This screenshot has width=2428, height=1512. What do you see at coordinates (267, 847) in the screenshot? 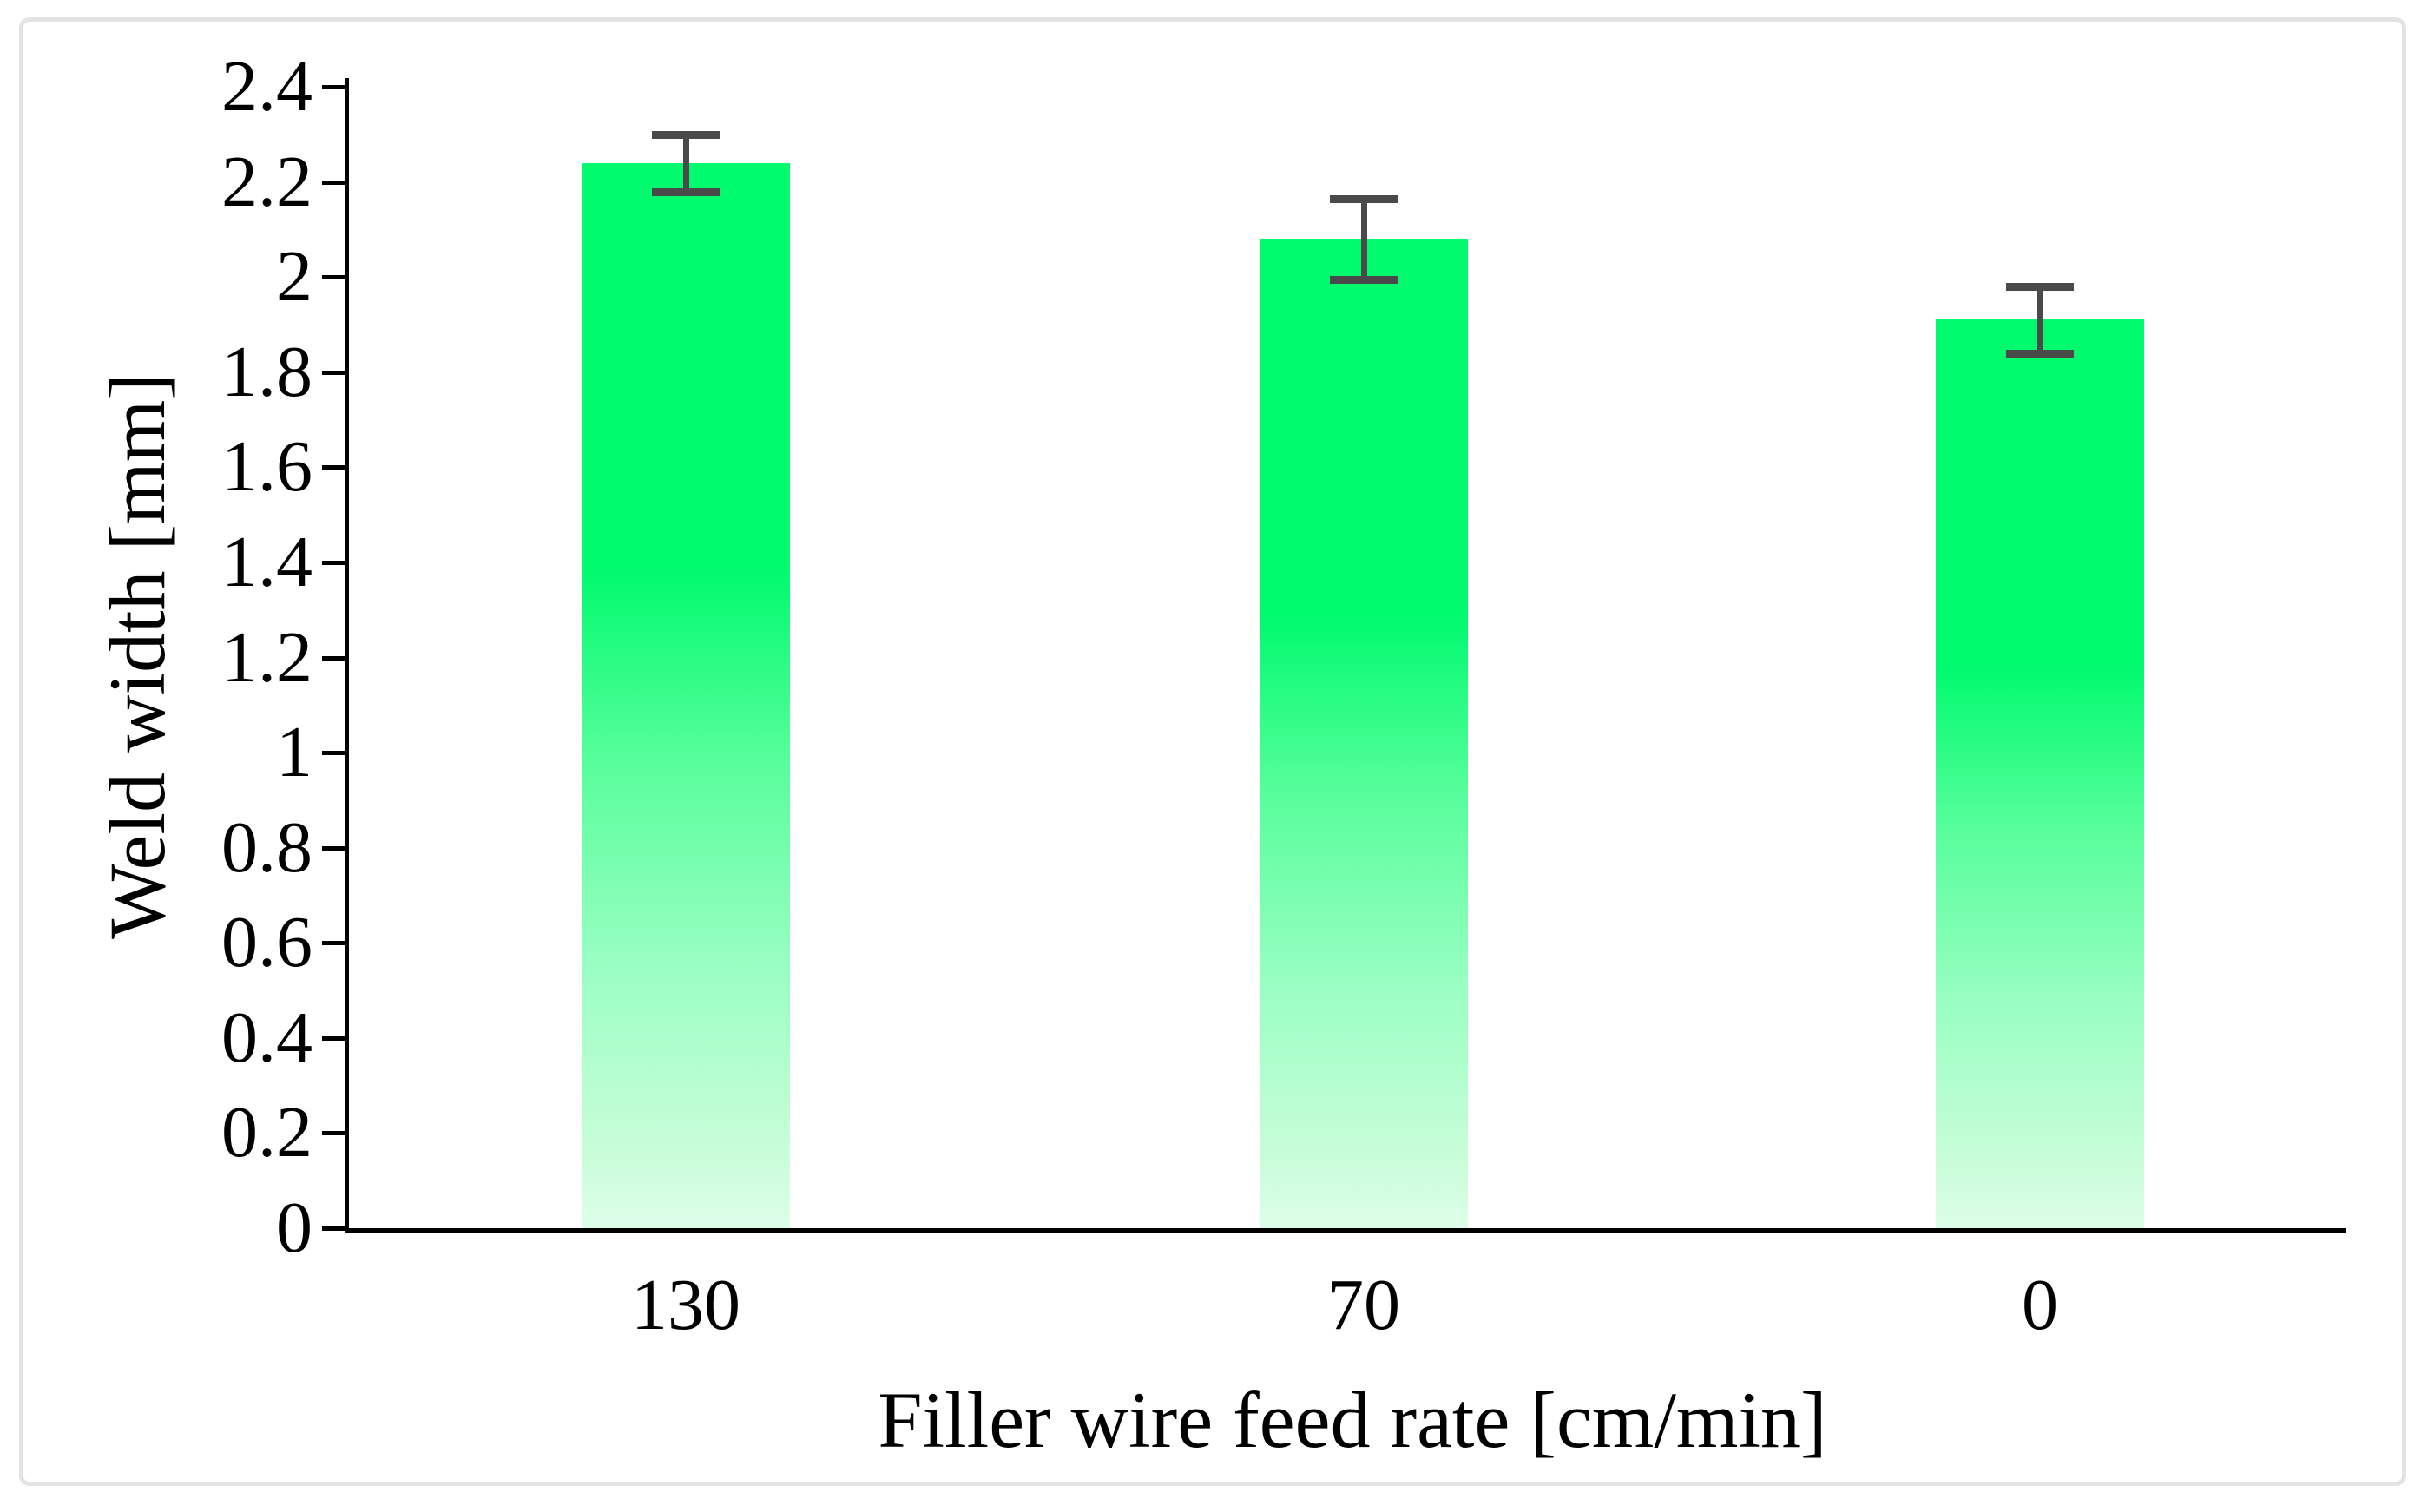
I see `y-tick-label: 0.8` at bounding box center [267, 847].